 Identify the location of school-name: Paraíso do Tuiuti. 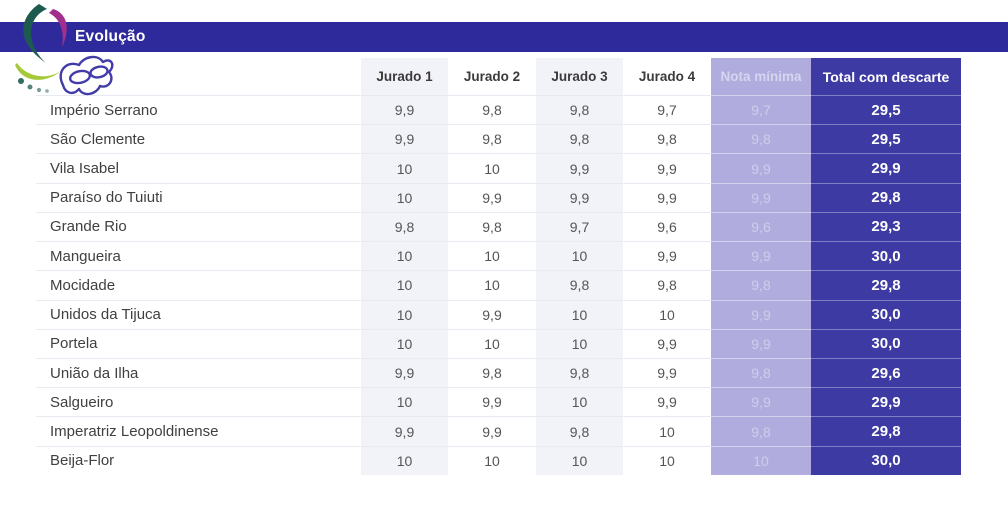
(198, 197).